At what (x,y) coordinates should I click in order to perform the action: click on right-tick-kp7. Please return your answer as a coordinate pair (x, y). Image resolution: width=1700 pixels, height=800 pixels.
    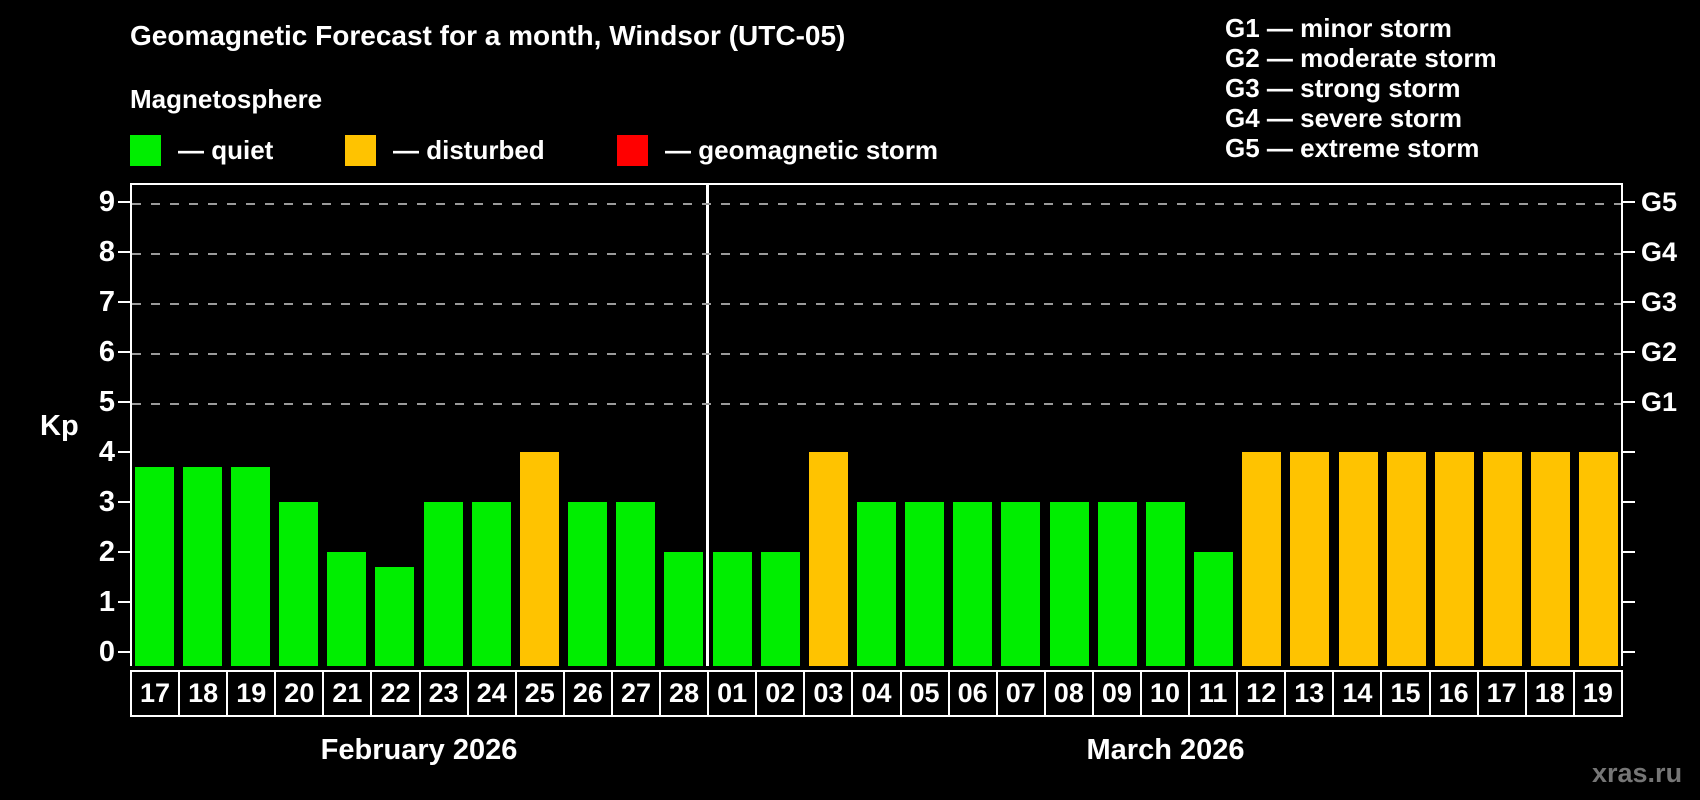
    Looking at the image, I should click on (1628, 302).